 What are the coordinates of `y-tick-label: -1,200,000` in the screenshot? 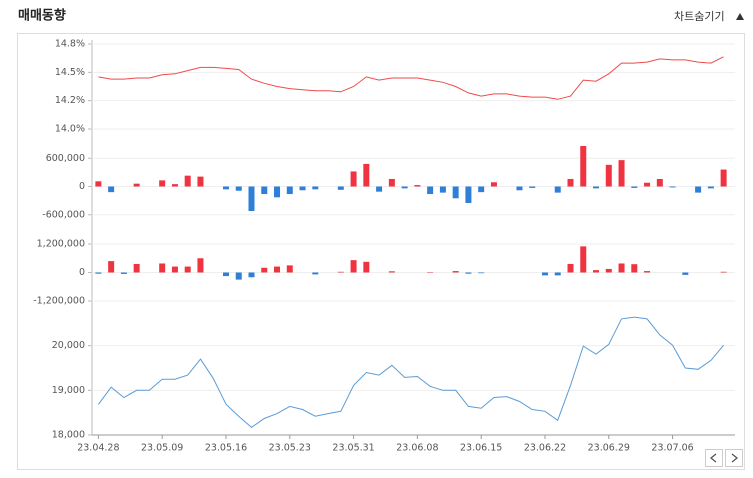 It's located at (59, 301).